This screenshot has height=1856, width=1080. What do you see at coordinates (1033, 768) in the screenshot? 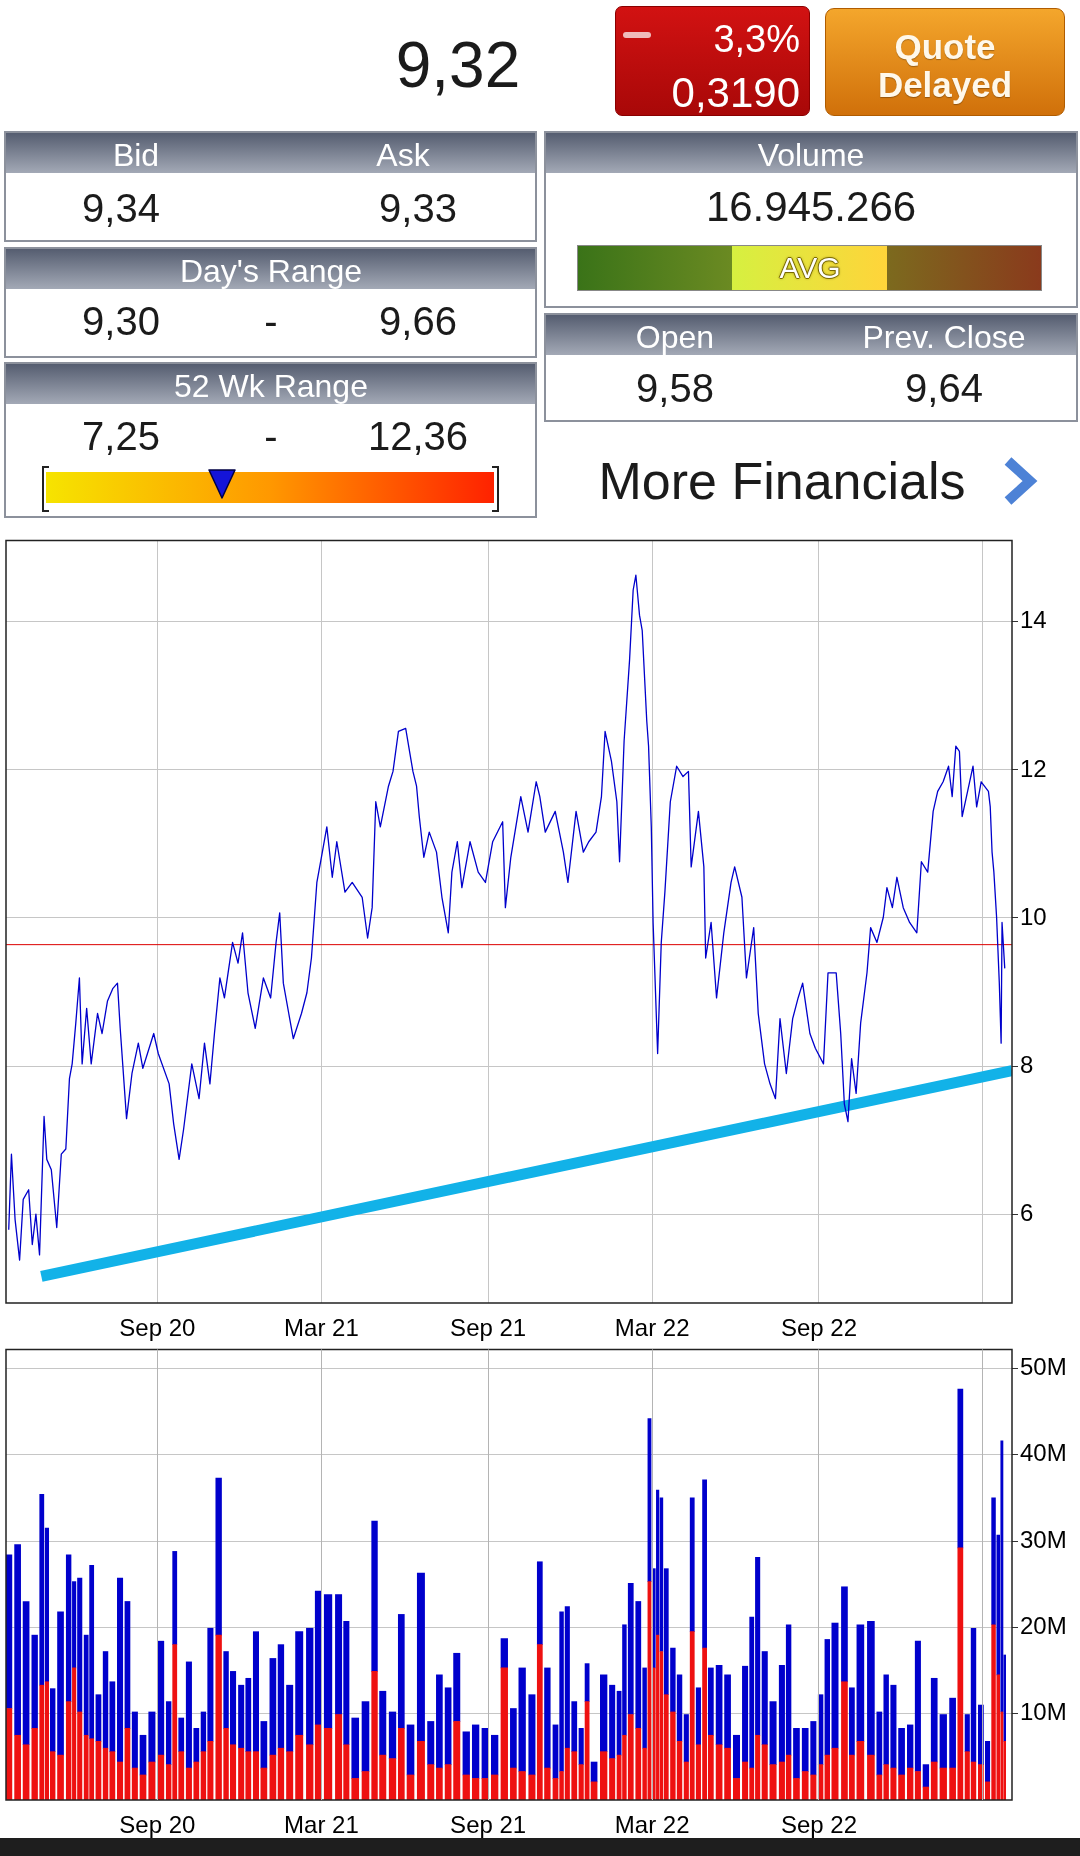
I see `y-tick-label: 12` at bounding box center [1033, 768].